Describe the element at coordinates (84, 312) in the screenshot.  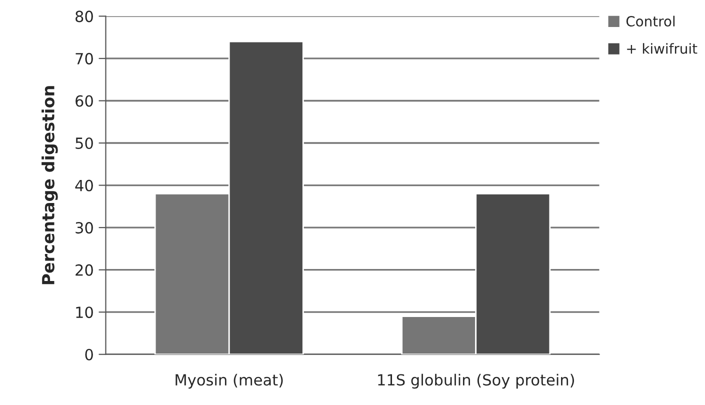
I see `y-tick-label: 10` at that location.